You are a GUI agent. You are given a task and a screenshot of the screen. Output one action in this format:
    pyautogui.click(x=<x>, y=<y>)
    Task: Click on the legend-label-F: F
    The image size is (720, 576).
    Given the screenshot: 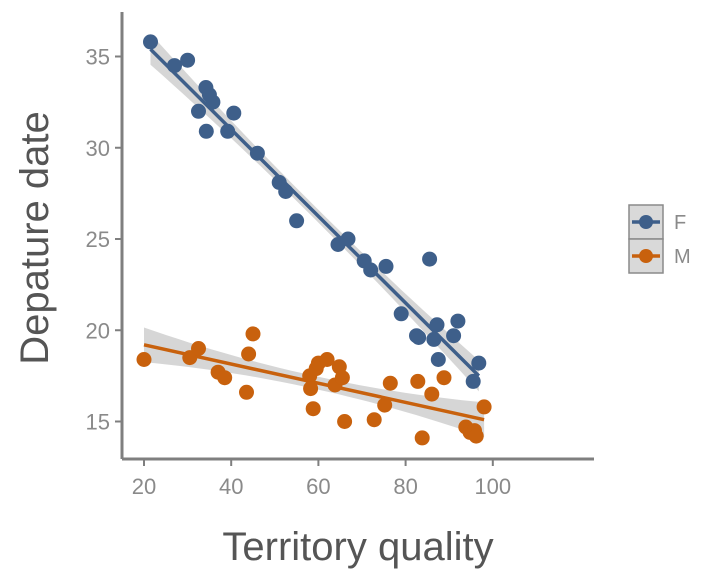 What is the action you would take?
    pyautogui.click(x=680, y=223)
    